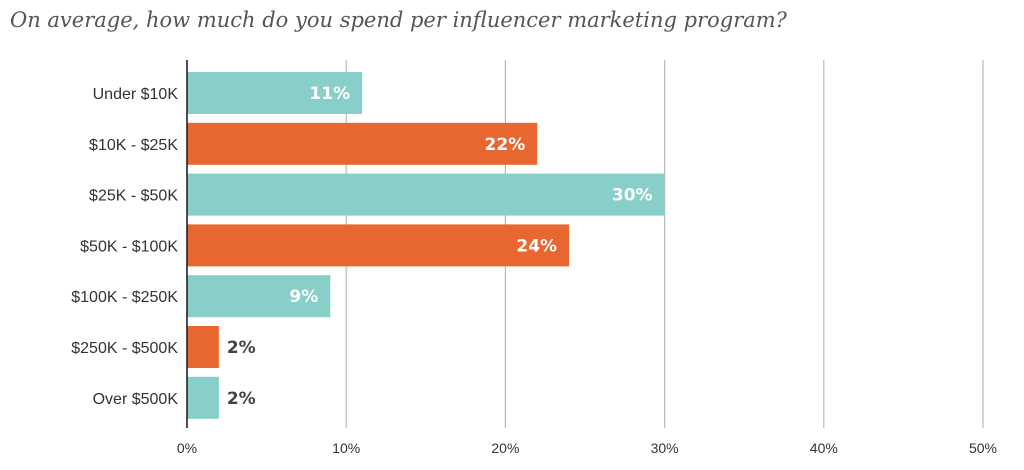 This screenshot has height=470, width=1024. What do you see at coordinates (536, 246) in the screenshot?
I see `data-label: 24%` at bounding box center [536, 246].